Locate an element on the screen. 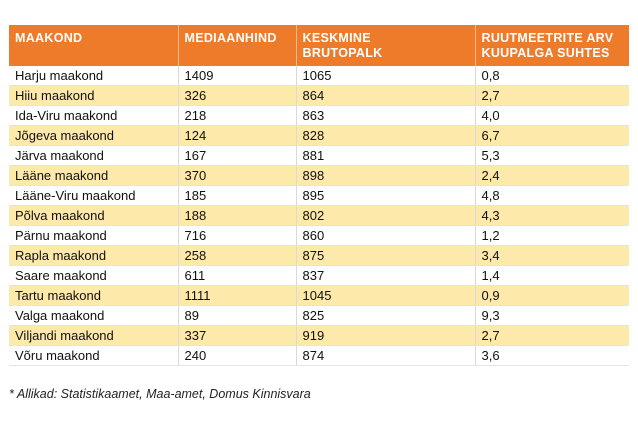 This screenshot has height=425, width=638. header-county: MAAKOND is located at coordinates (94, 45).